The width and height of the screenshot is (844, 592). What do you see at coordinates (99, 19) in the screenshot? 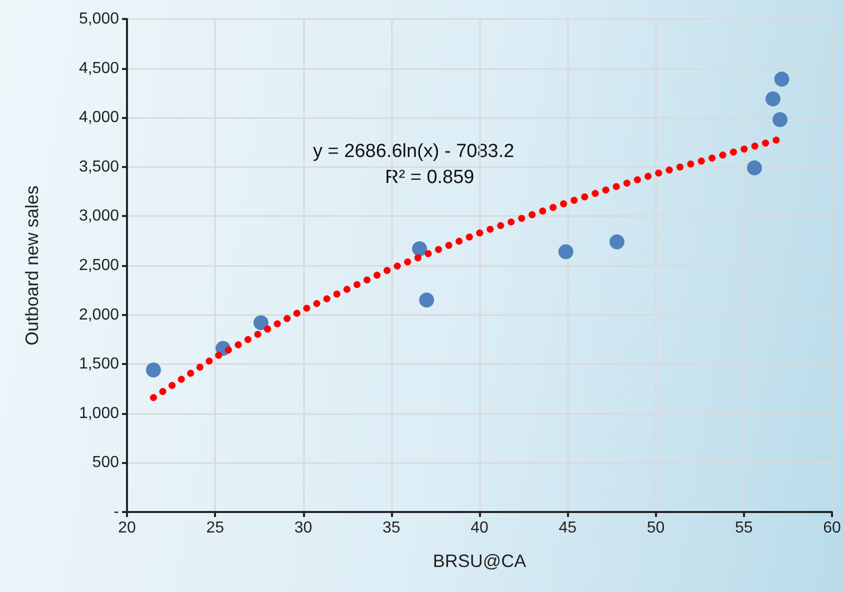
I see `y-tick-label: 5,000` at bounding box center [99, 19].